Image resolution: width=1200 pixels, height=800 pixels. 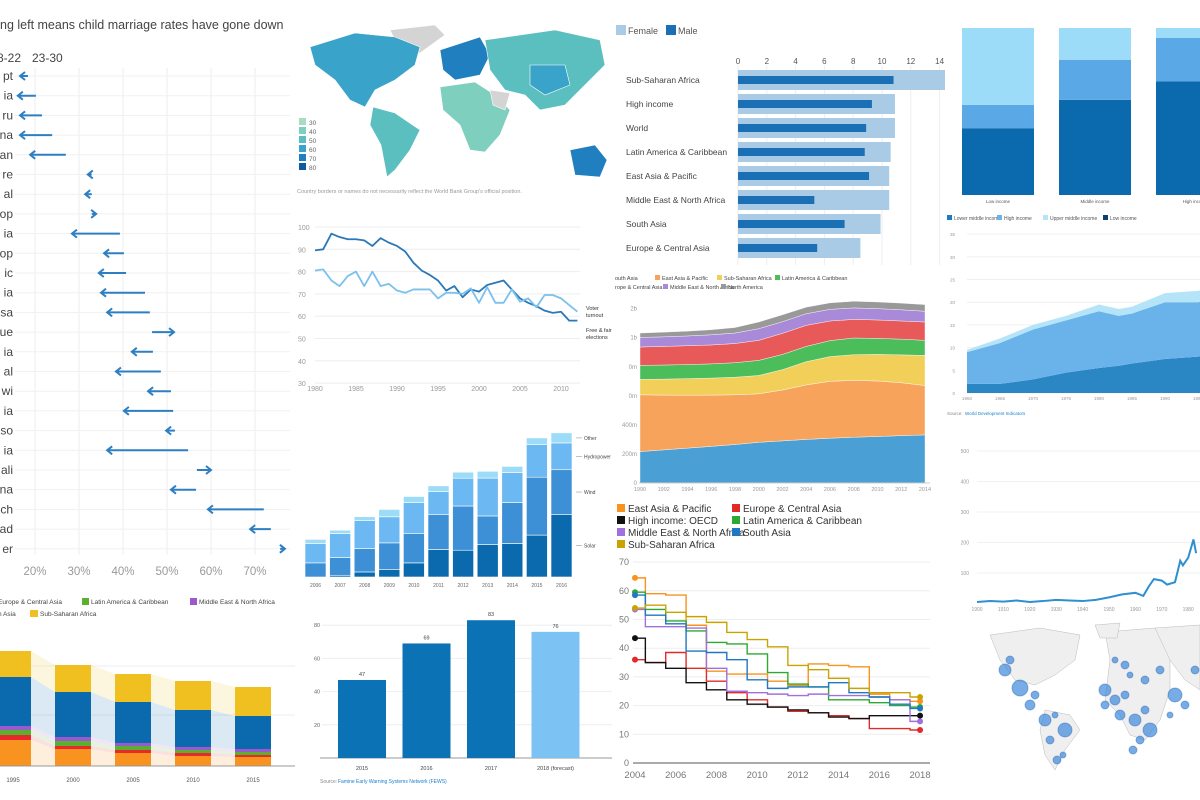 I want to click on x-tick-label: 2014, so click(x=838, y=775).